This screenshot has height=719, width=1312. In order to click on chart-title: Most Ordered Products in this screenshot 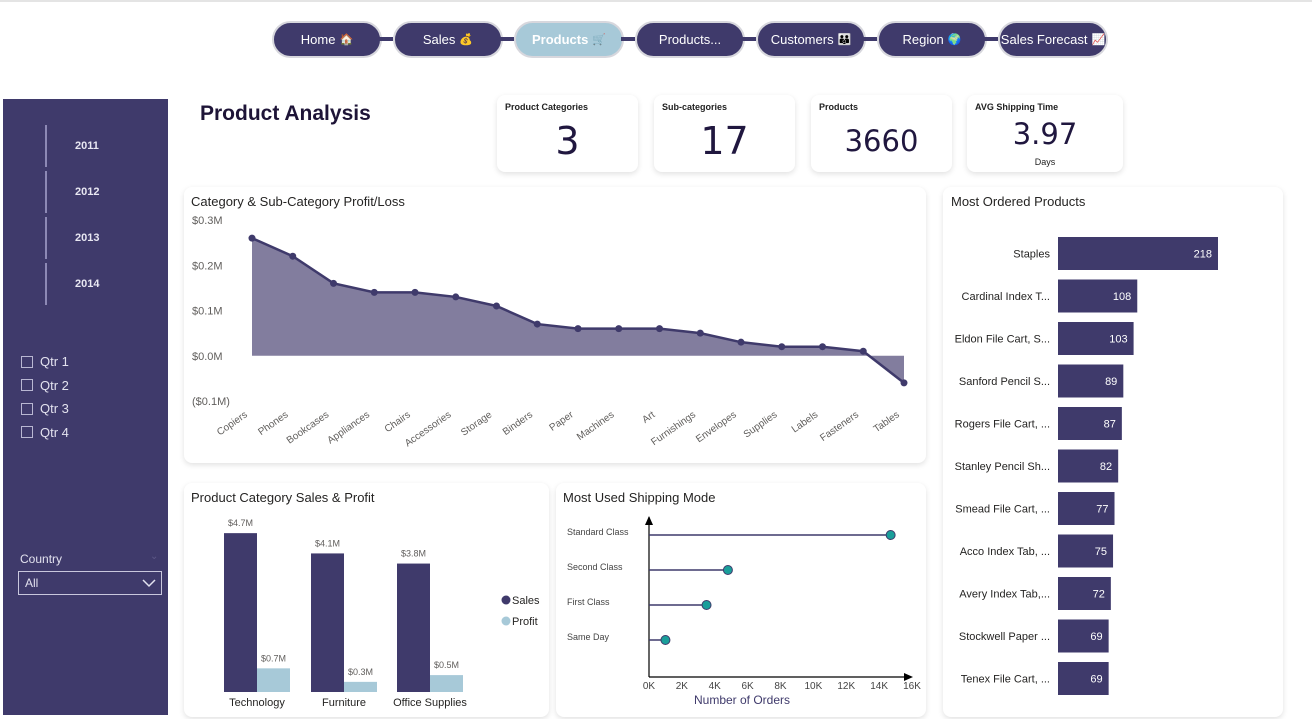, I will do `click(1018, 201)`.